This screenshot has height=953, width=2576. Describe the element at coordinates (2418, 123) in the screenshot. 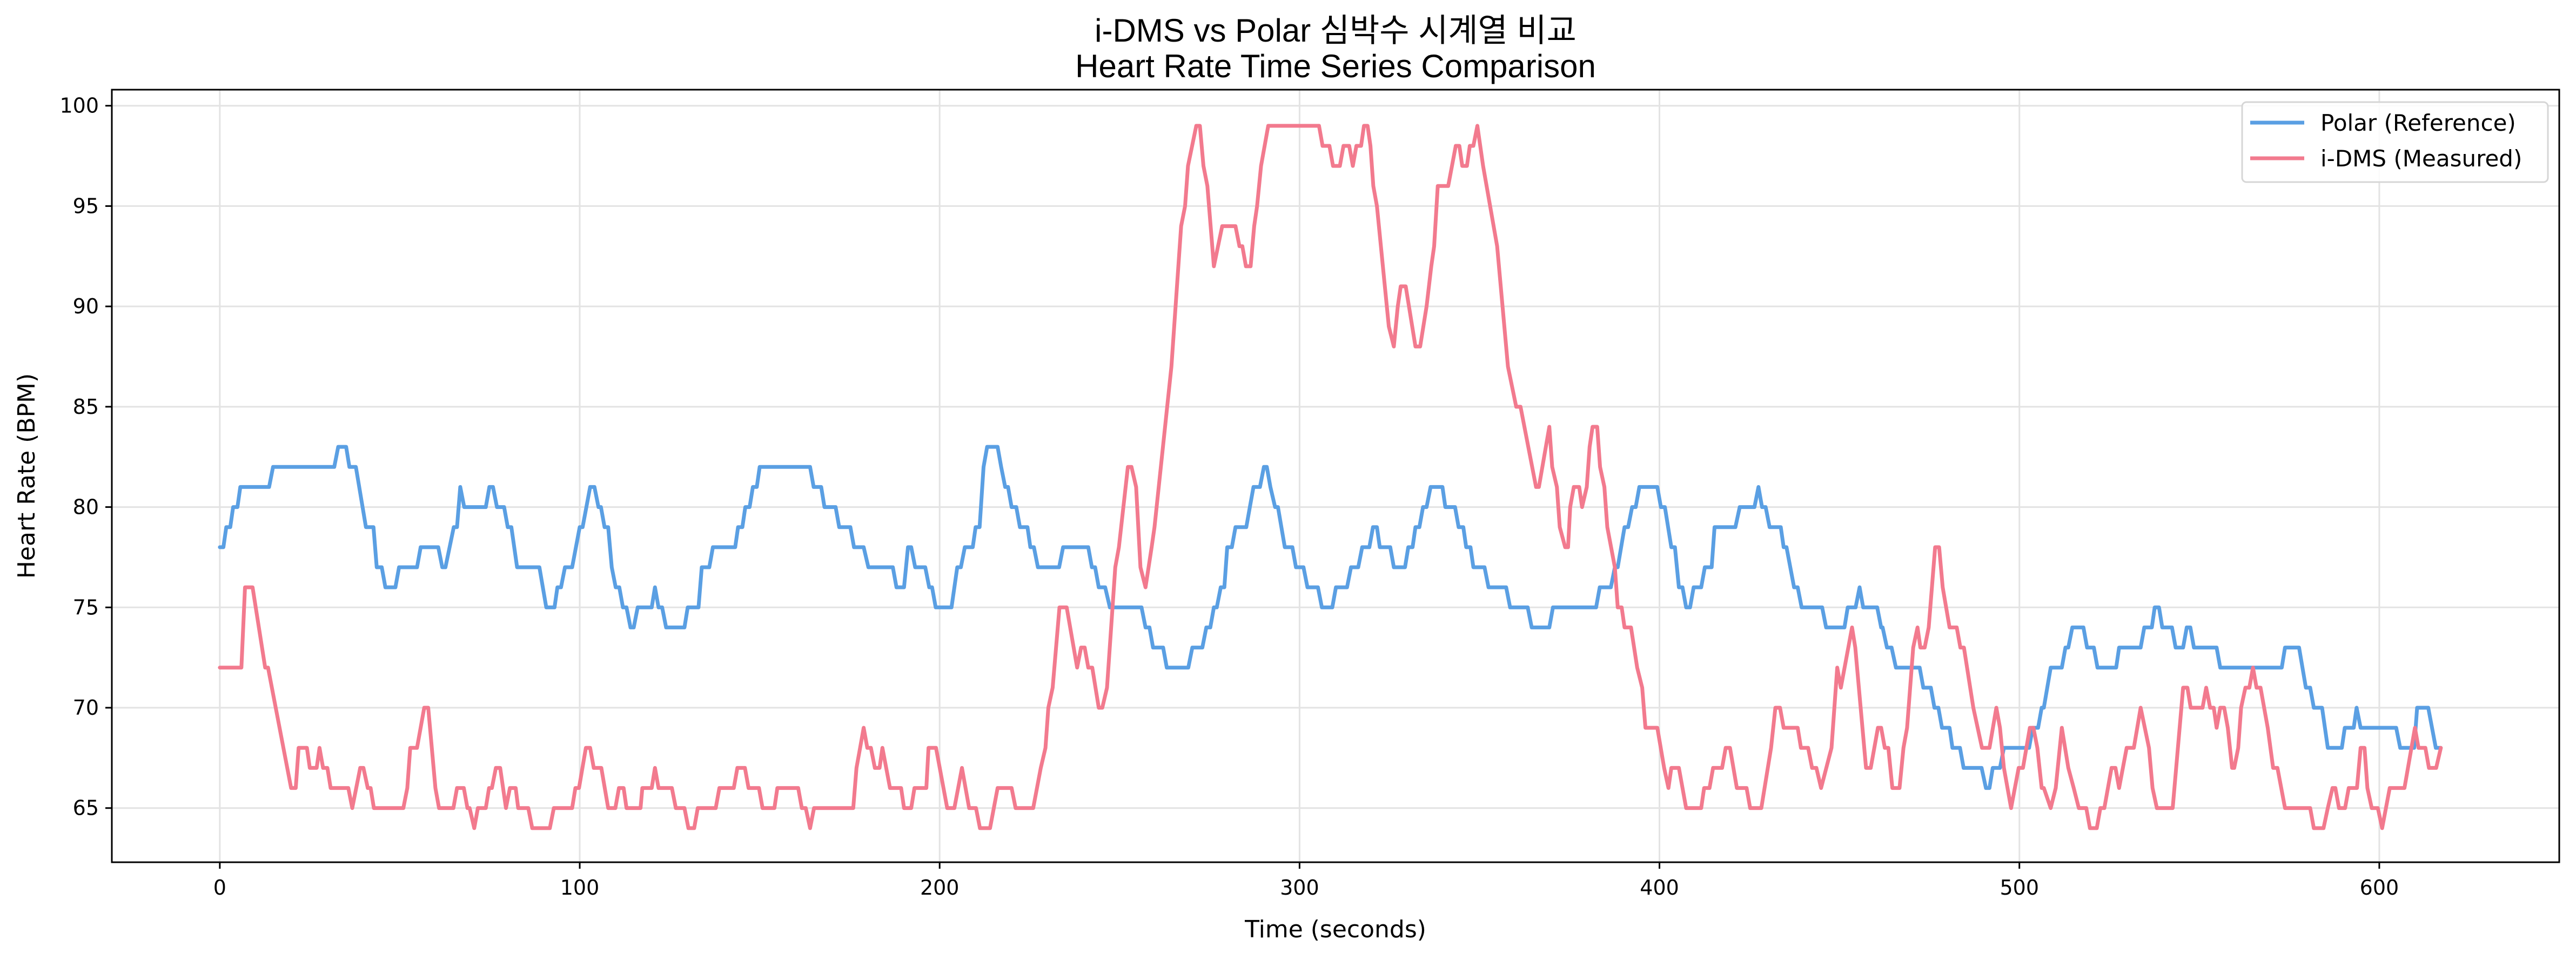

I see `legend-label-polar: Polar (Reference)` at that location.